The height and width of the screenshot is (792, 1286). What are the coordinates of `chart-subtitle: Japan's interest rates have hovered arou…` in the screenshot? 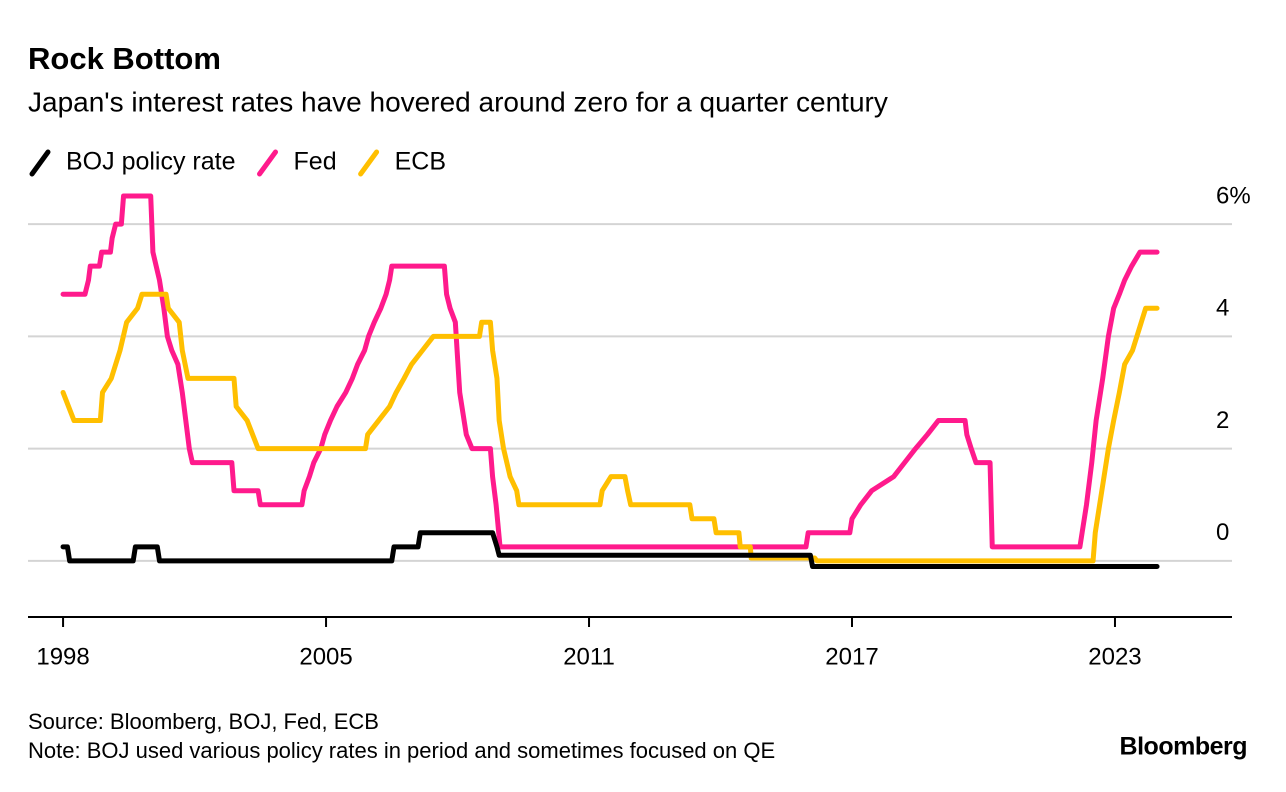 It's located at (458, 101).